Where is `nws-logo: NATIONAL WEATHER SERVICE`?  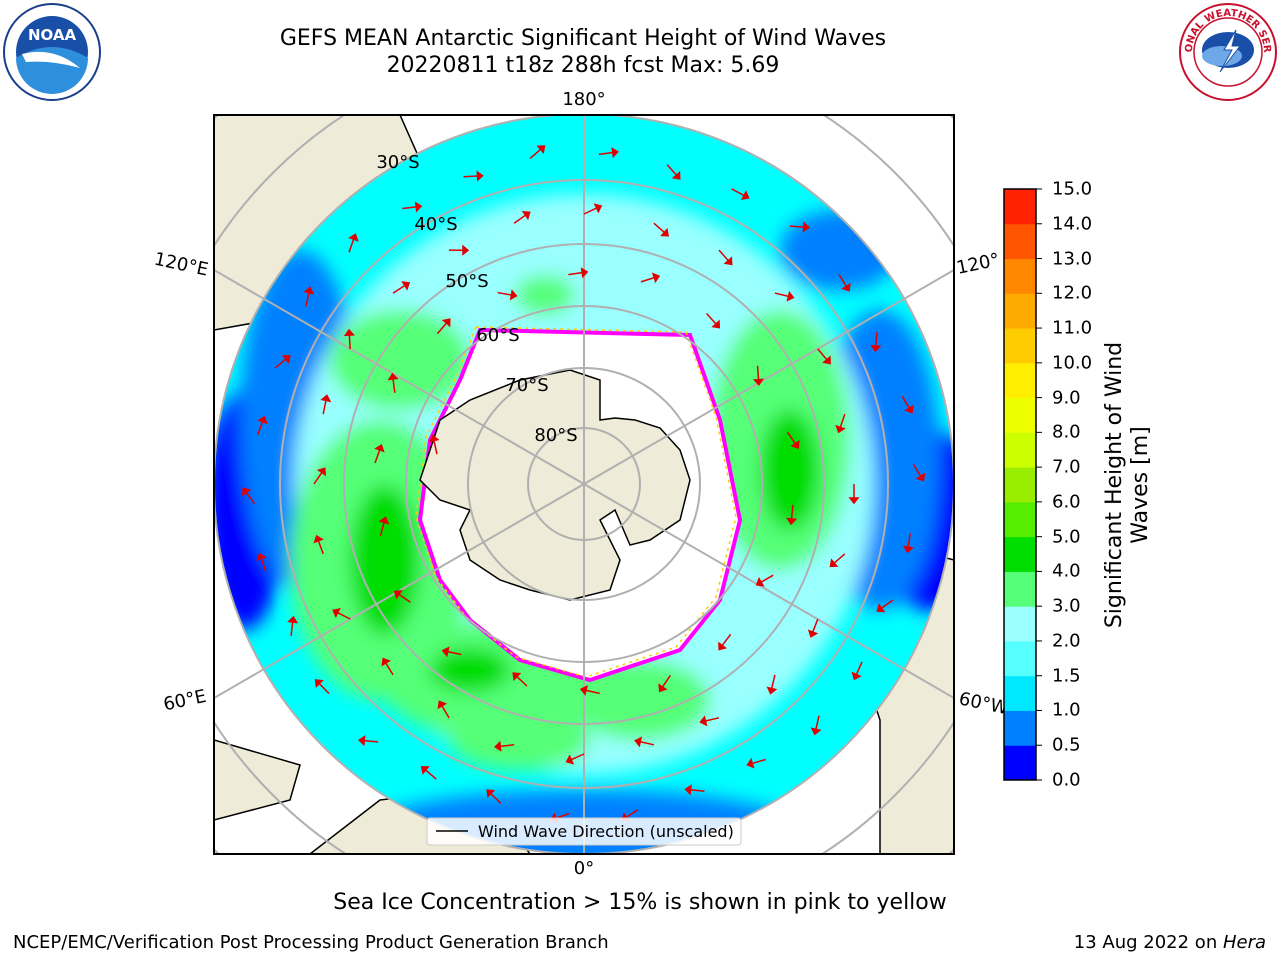 nws-logo: NATIONAL WEATHER SERVICE is located at coordinates (1227, 51).